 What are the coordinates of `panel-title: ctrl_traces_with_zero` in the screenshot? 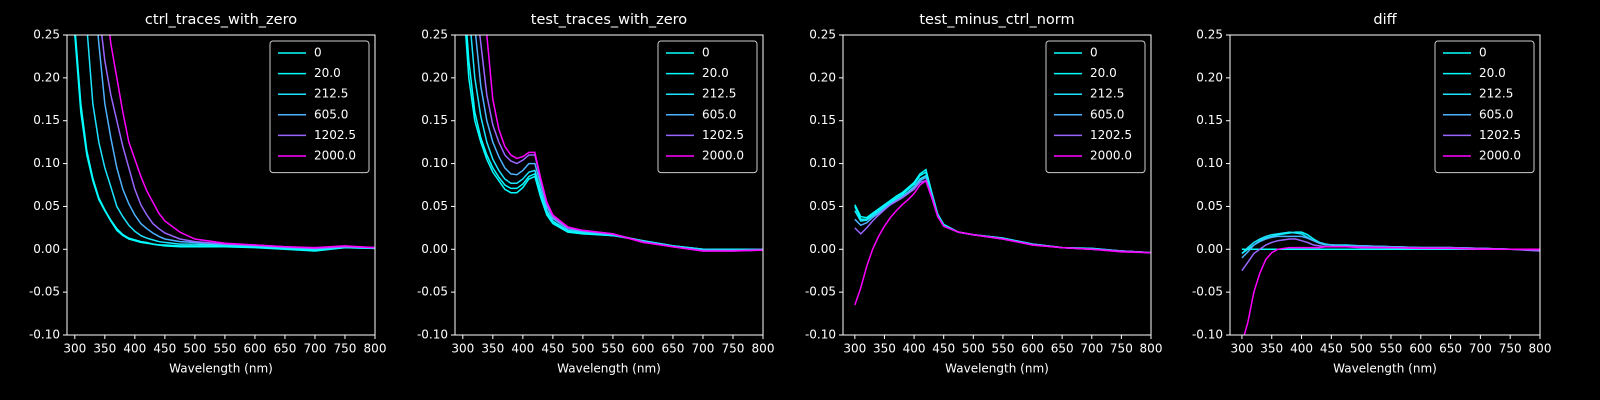 It's located at (221, 20).